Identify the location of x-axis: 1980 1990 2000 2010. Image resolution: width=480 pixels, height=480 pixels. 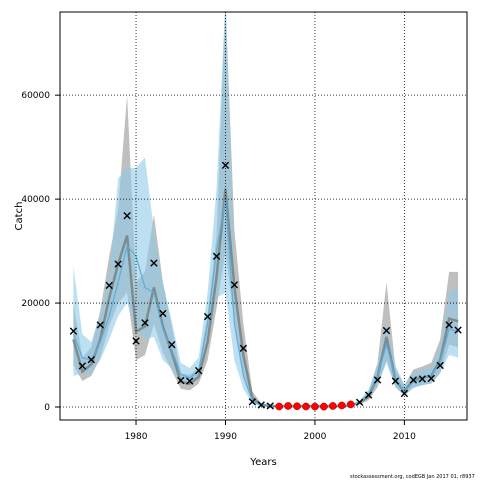
(270, 431).